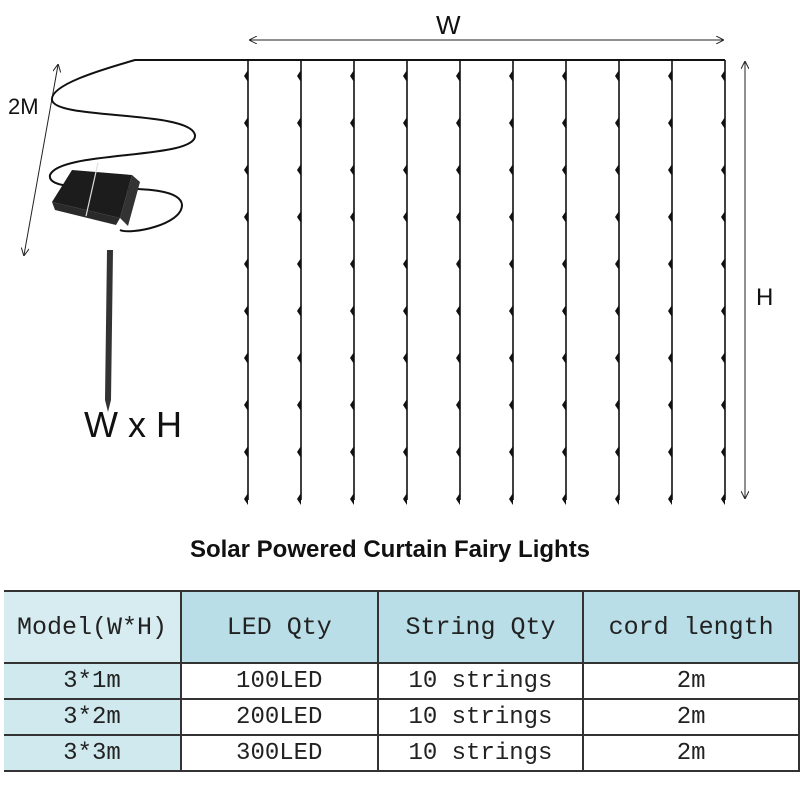 The width and height of the screenshot is (800, 800). I want to click on header-model: Model(W*H), so click(93, 627).